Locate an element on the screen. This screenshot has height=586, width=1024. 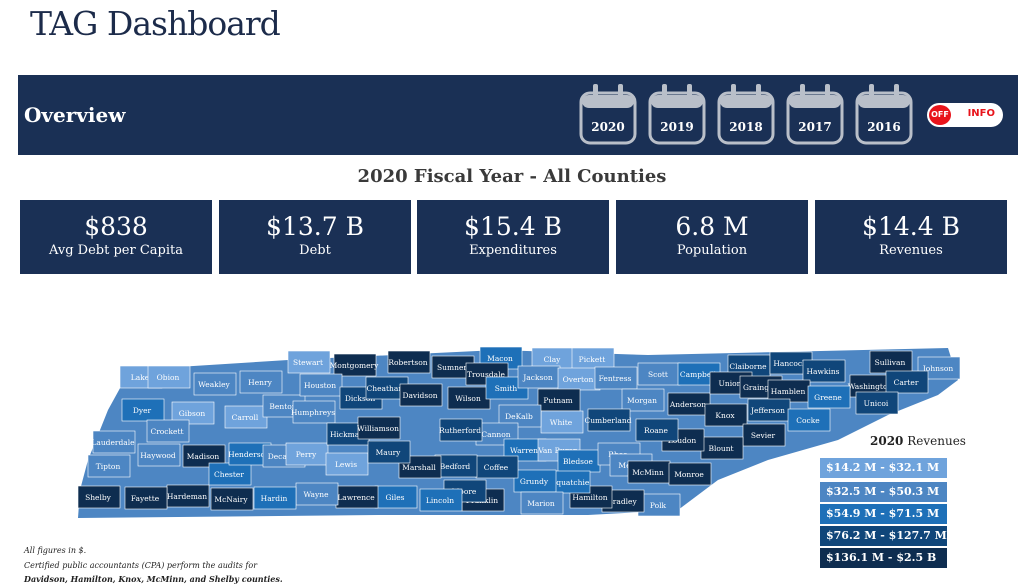
county-giles: Giles is located at coordinates (396, 497).